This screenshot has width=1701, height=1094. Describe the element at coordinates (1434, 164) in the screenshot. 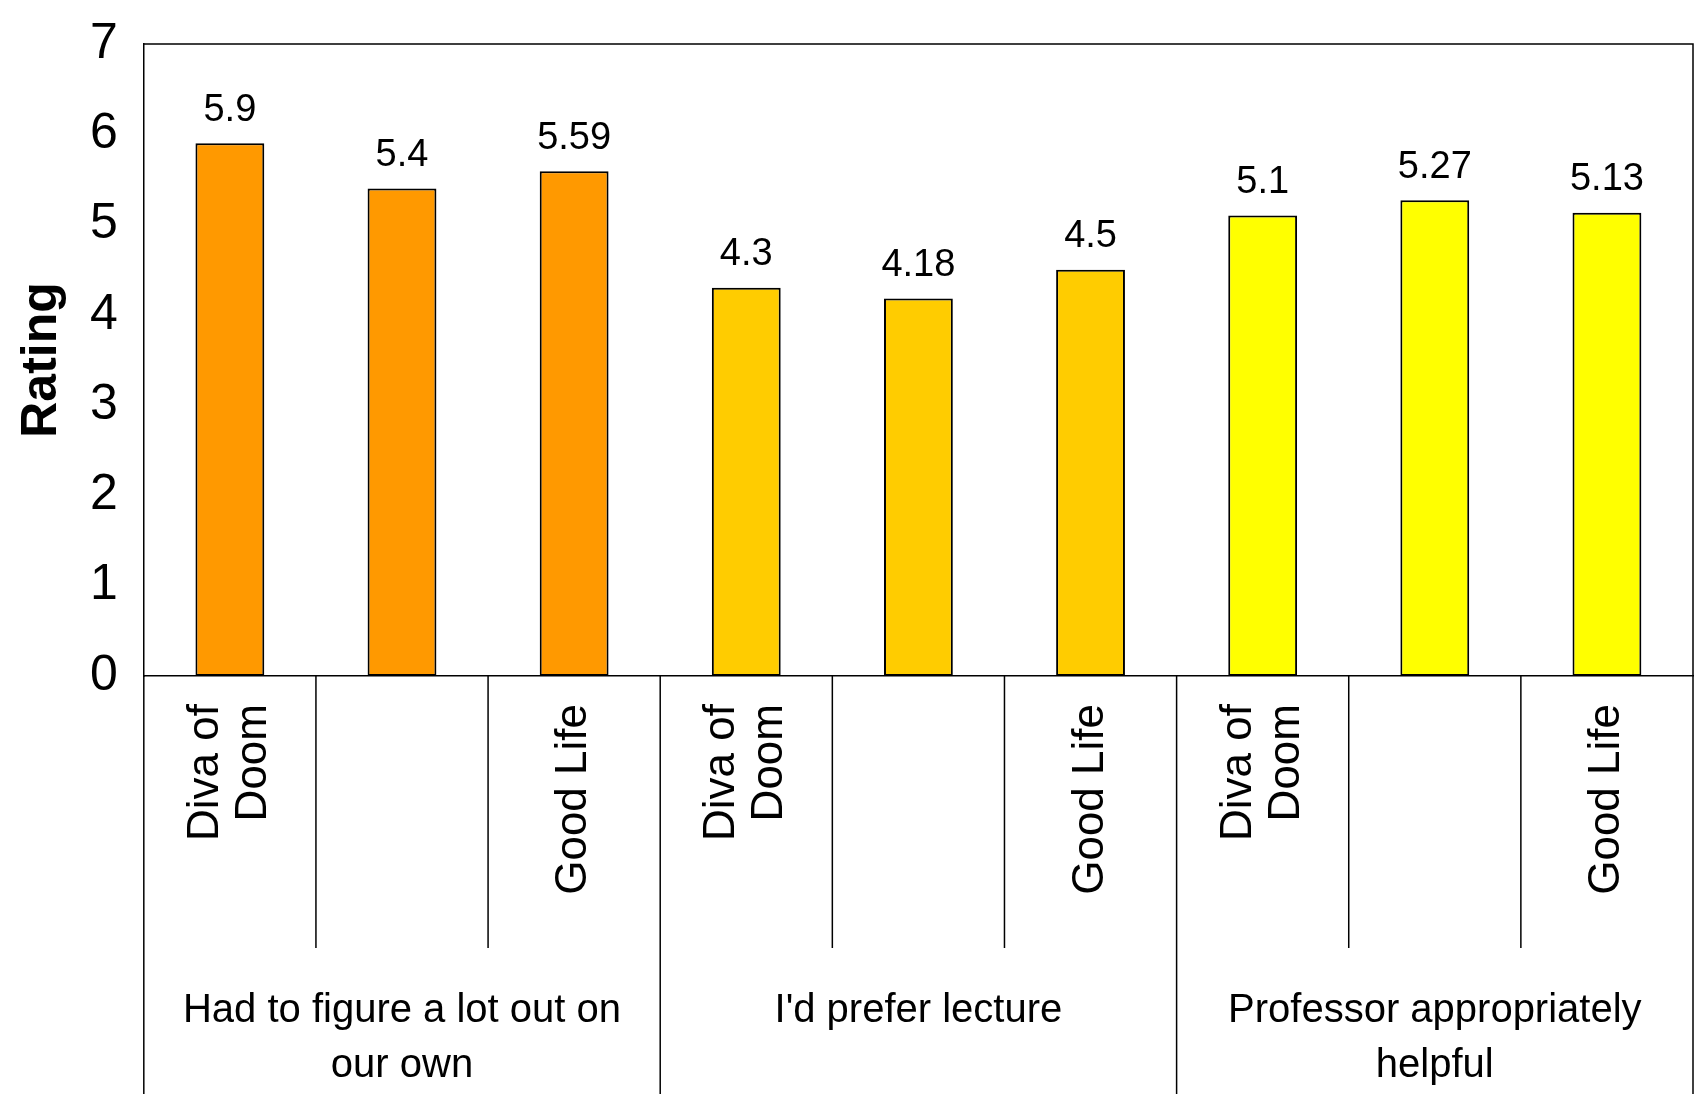

I see `data-label: 5.27` at that location.